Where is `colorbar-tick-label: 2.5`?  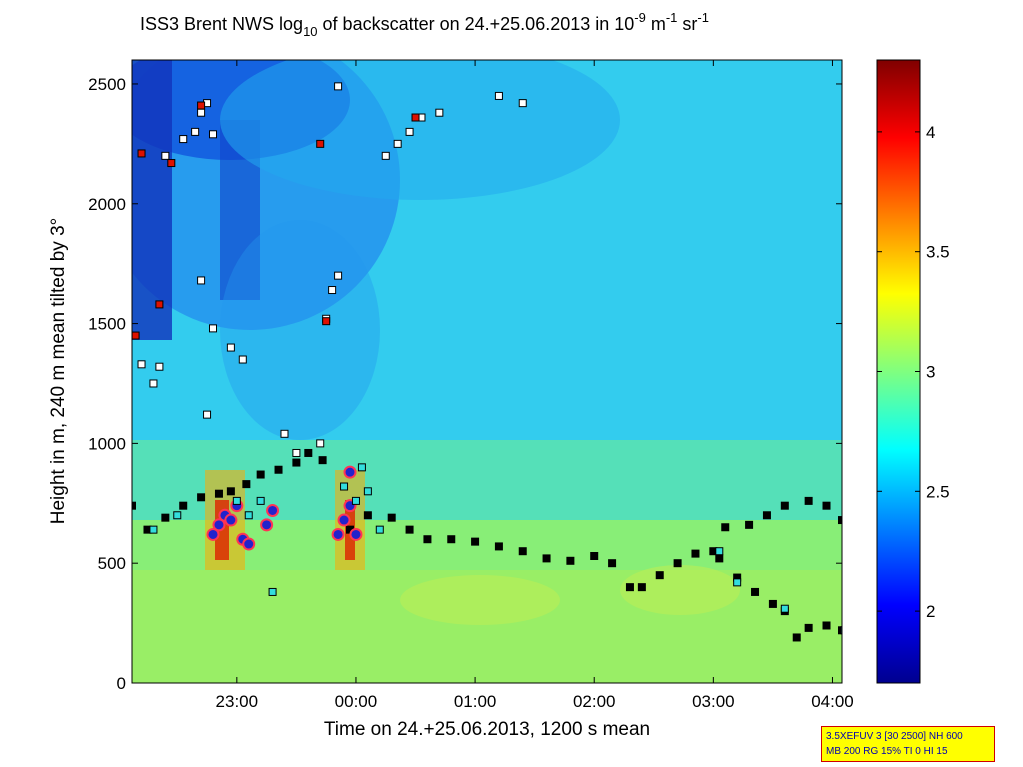
colorbar-tick-label: 2.5 is located at coordinates (938, 491).